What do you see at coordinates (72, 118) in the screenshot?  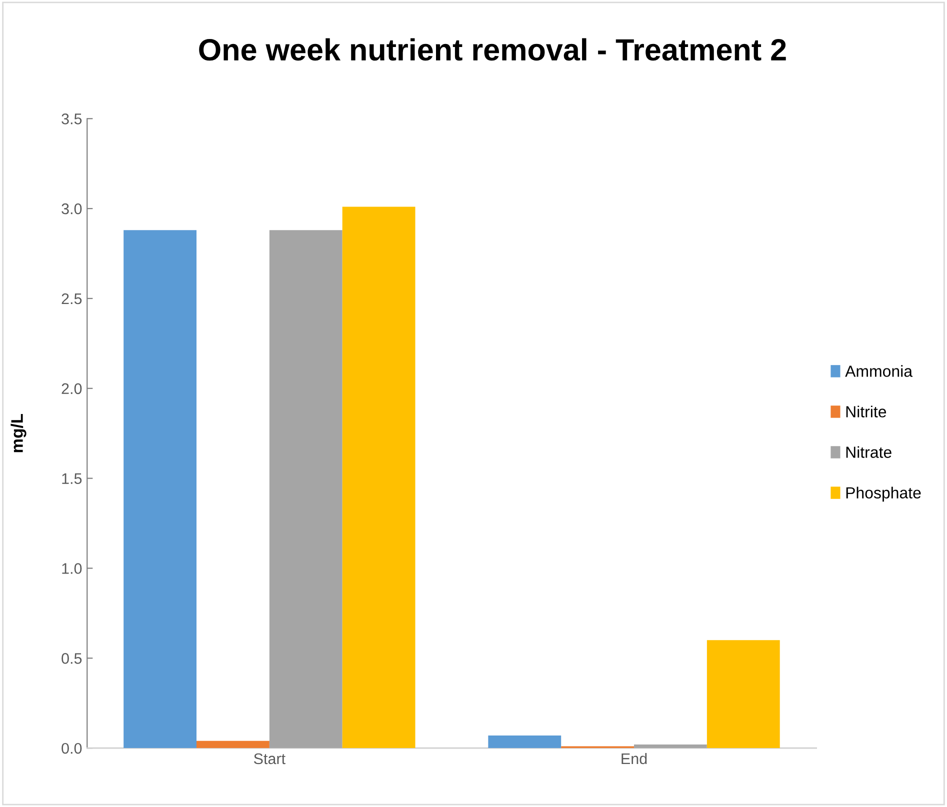 I see `y-tick-label: 3.5` at bounding box center [72, 118].